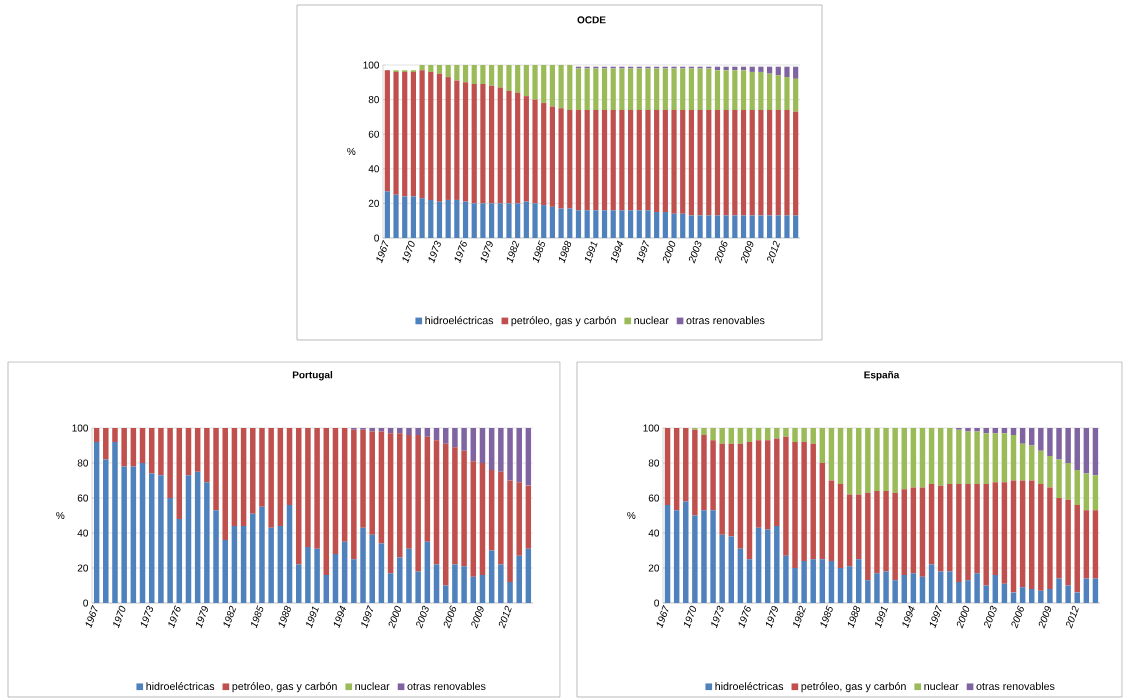 The width and height of the screenshot is (1124, 698). What do you see at coordinates (882, 376) in the screenshot?
I see `chart-title: España` at bounding box center [882, 376].